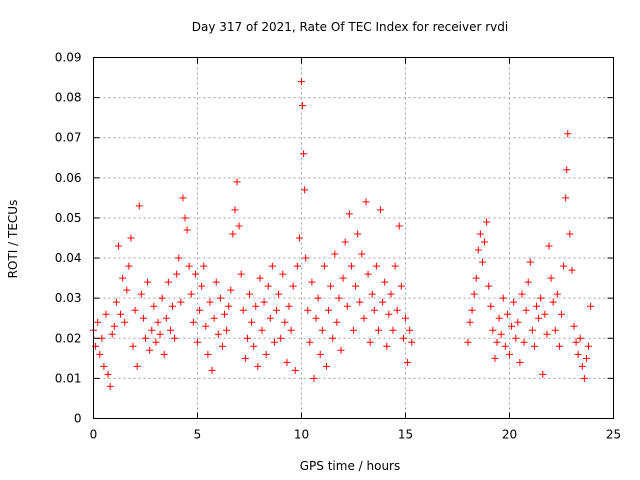  What do you see at coordinates (350, 466) in the screenshot?
I see `x-axis-label: GPS time / hours` at bounding box center [350, 466].